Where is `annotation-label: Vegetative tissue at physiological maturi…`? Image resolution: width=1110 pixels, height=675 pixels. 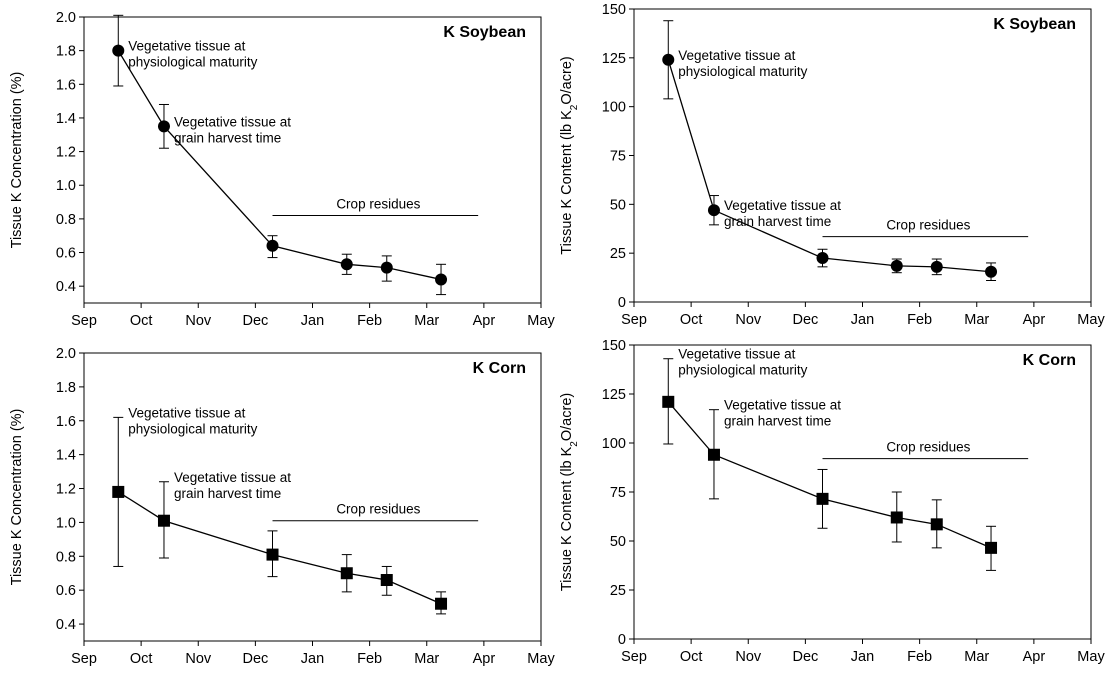 annotation-label: Vegetative tissue at physiological maturi… is located at coordinates (192, 420).